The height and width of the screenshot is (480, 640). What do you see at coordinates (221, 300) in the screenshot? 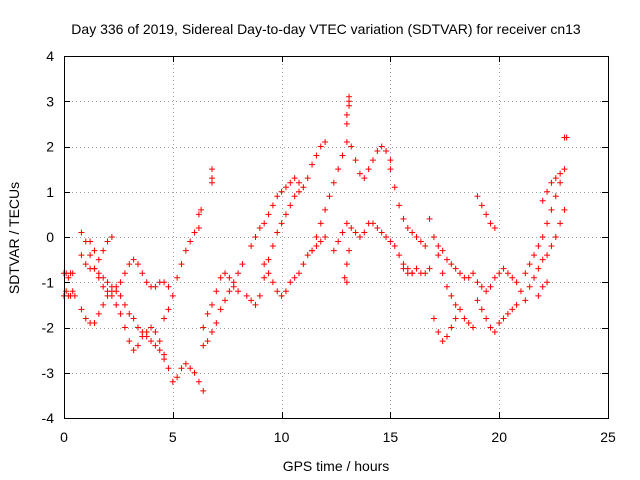
I see `data-series-arc-h` at bounding box center [221, 300].